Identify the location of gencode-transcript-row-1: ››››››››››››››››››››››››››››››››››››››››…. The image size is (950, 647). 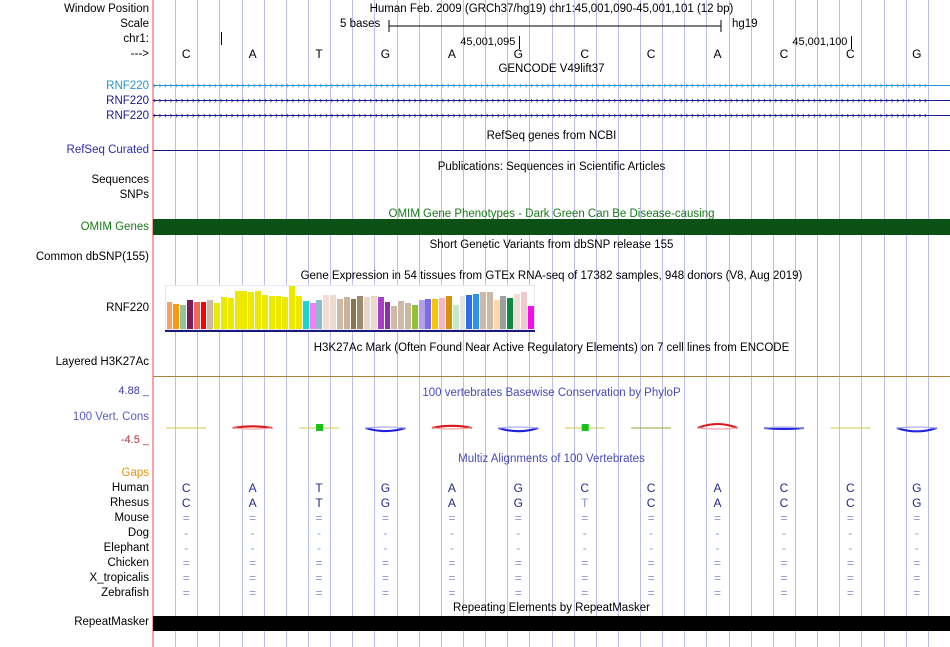
(551, 85).